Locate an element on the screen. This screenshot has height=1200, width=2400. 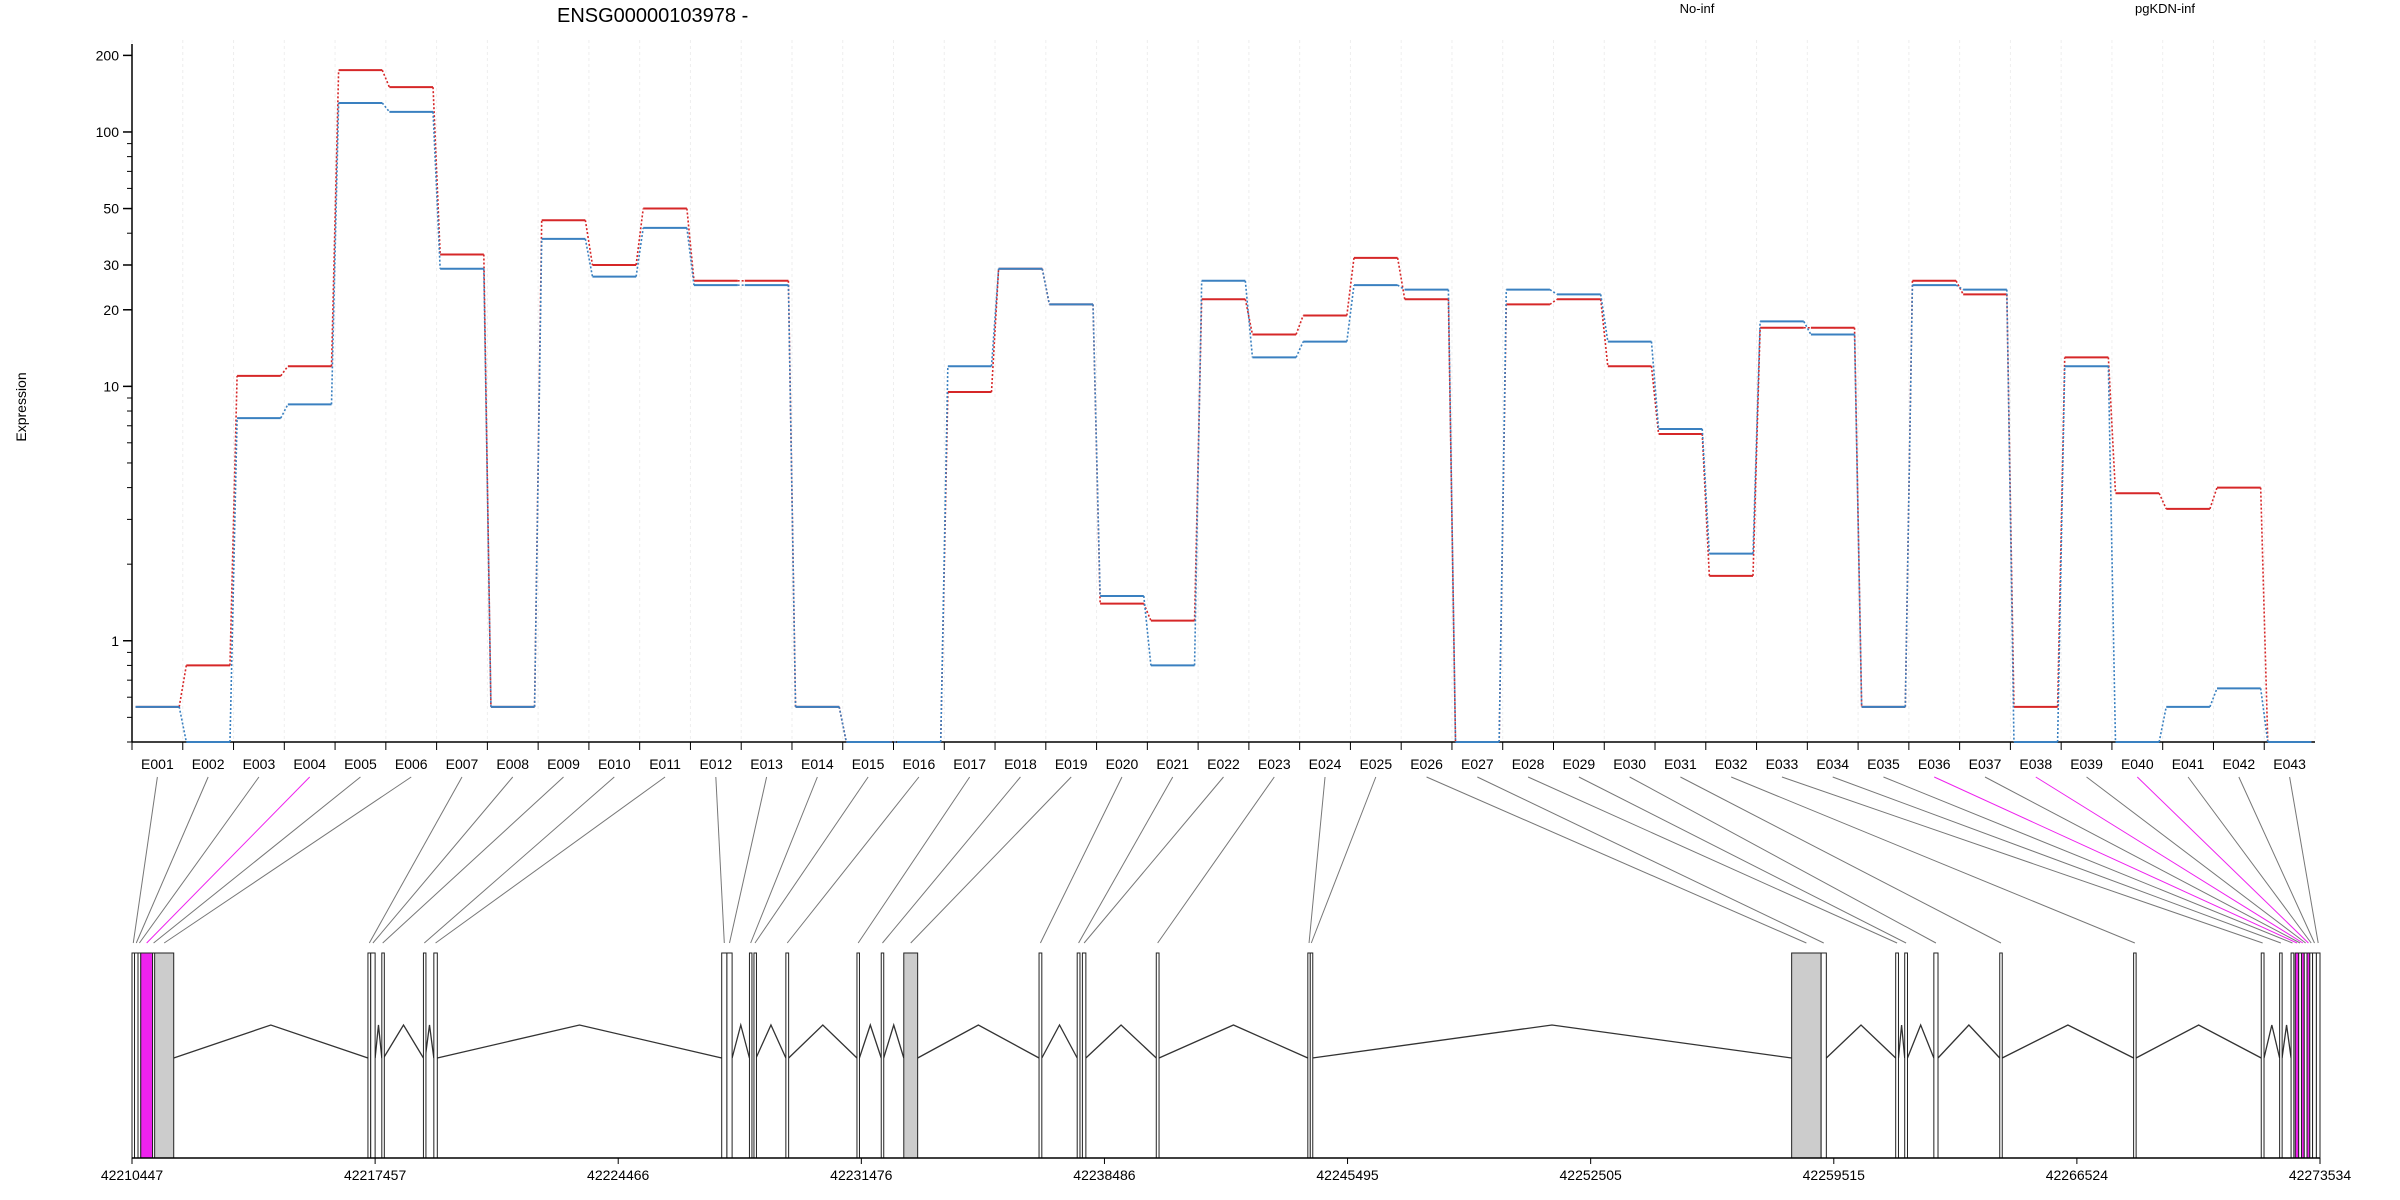
genomic-tick-label: 42231476 is located at coordinates (861, 1175).